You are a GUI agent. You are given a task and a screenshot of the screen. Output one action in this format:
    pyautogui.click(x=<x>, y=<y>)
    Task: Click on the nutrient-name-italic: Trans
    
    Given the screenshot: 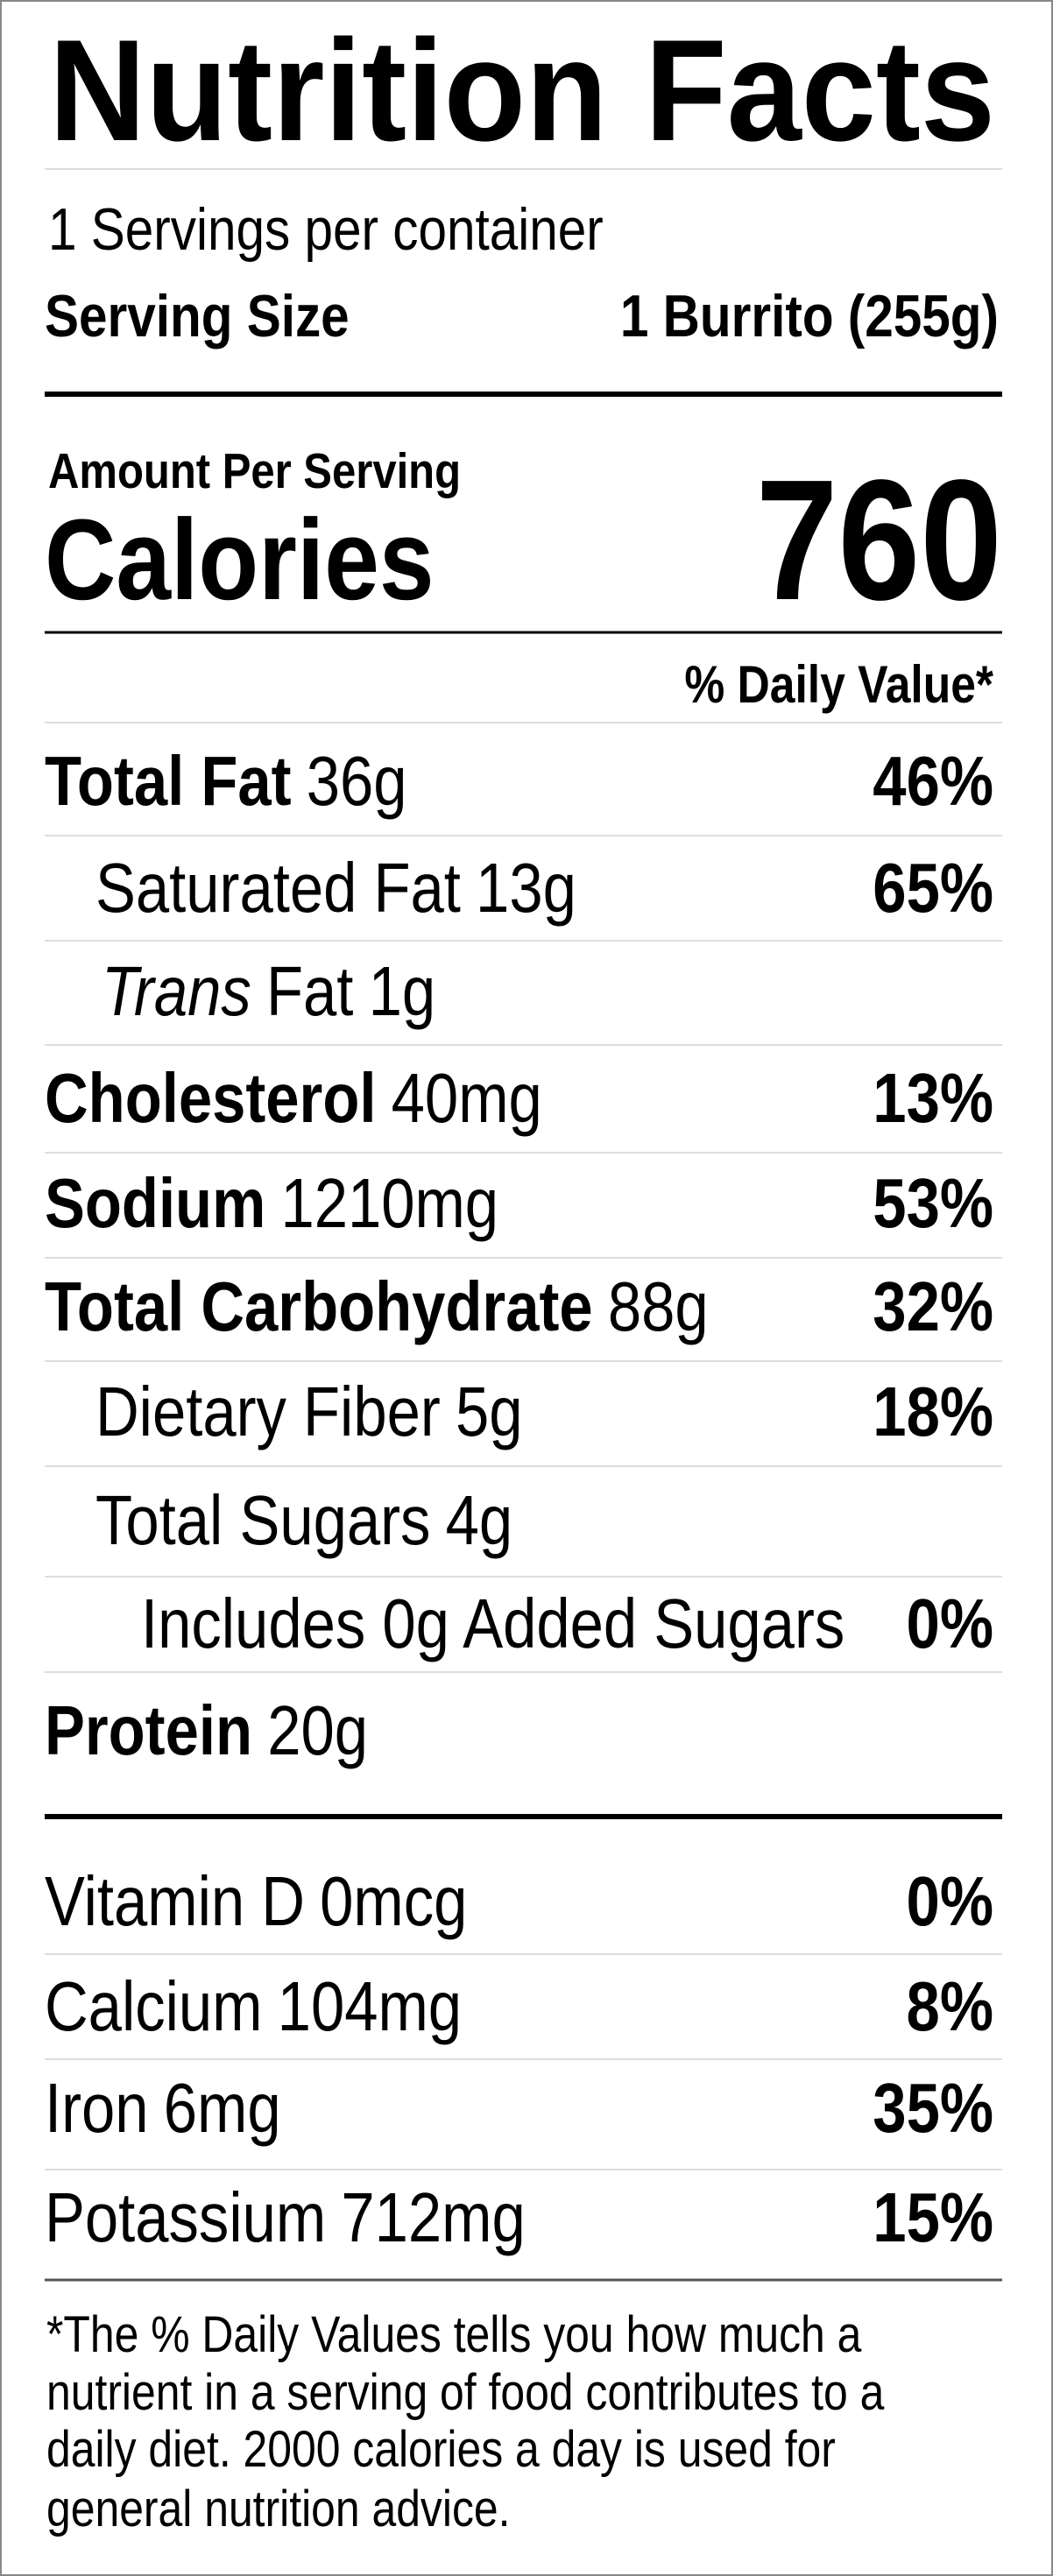 What is the action you would take?
    pyautogui.click(x=176, y=991)
    